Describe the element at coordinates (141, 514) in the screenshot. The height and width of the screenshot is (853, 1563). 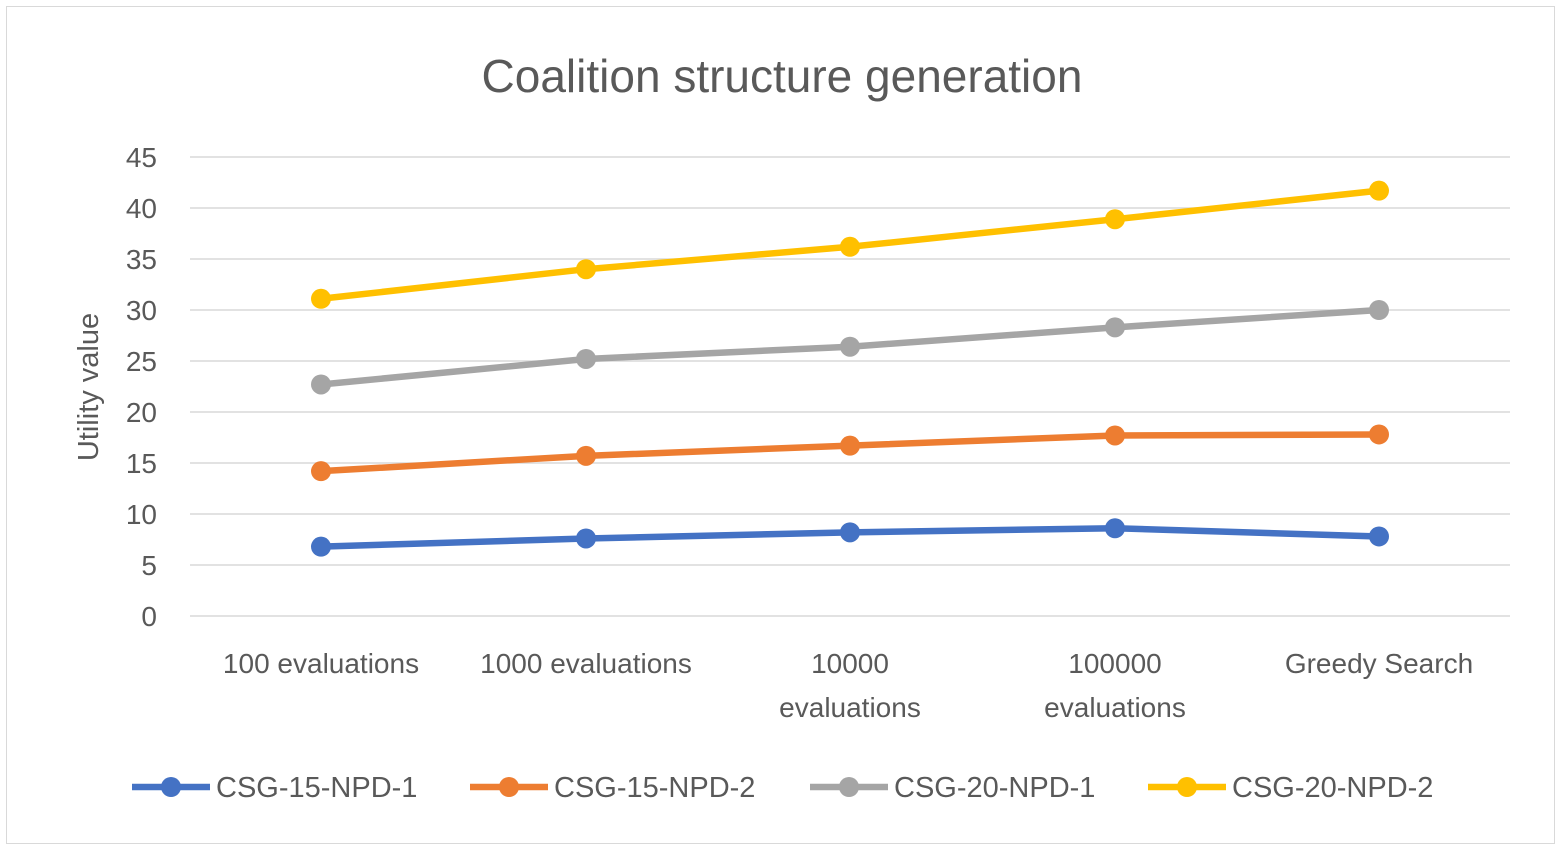
I see `y-tick-label: 10` at that location.